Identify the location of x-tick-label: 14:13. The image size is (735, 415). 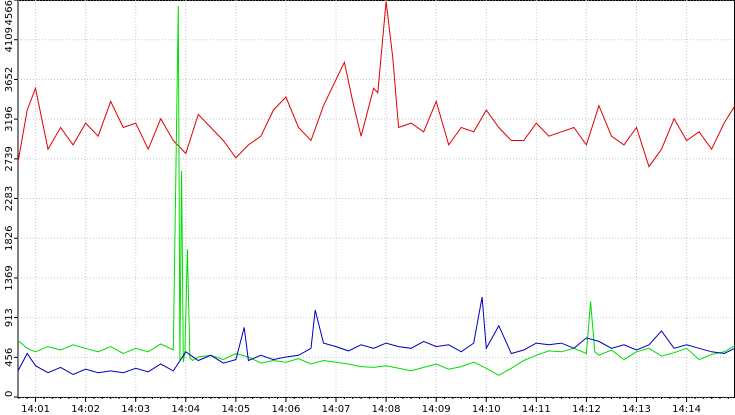
(636, 409).